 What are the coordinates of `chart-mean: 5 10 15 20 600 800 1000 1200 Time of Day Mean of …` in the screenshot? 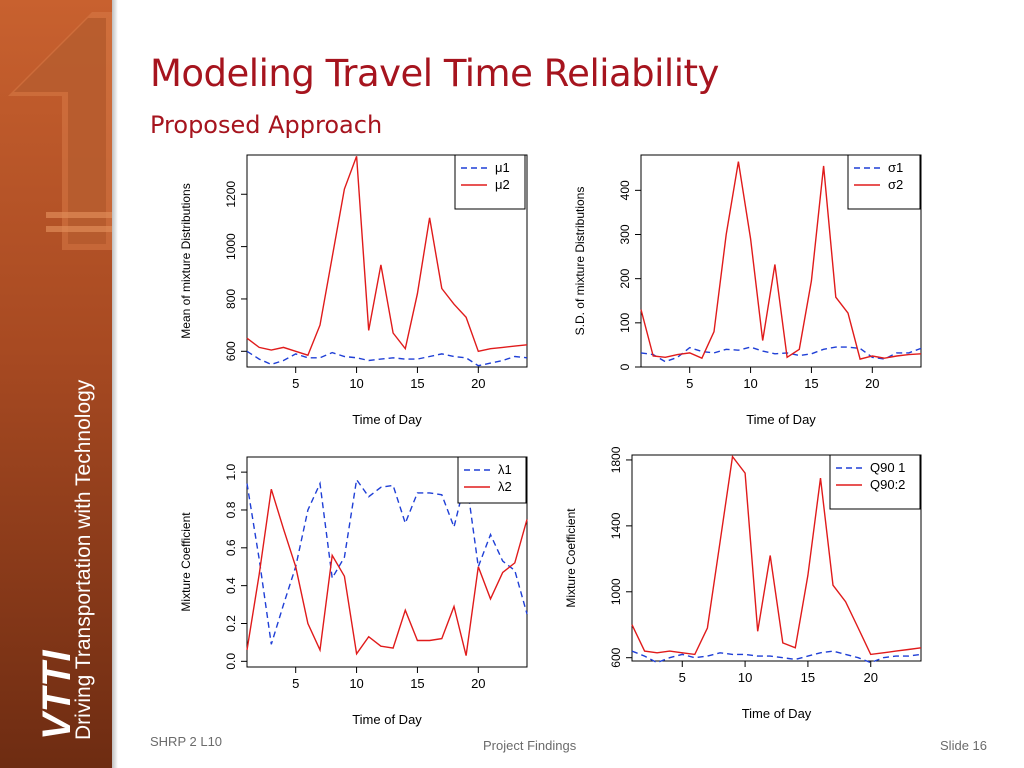 It's located at (353, 290).